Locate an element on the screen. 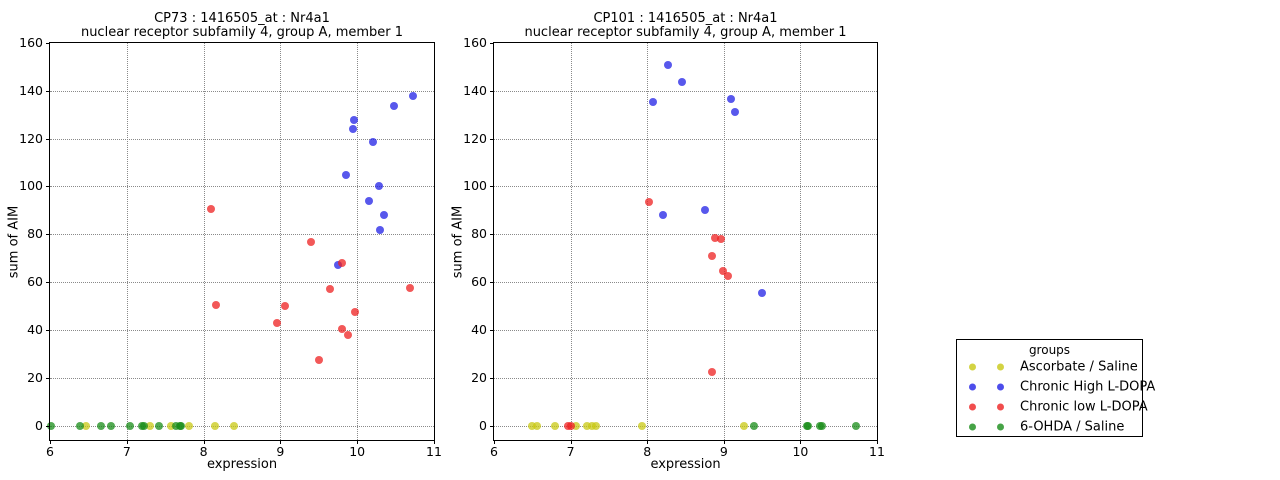 The height and width of the screenshot is (480, 1280). y-tick-label: 120 is located at coordinates (31, 138).